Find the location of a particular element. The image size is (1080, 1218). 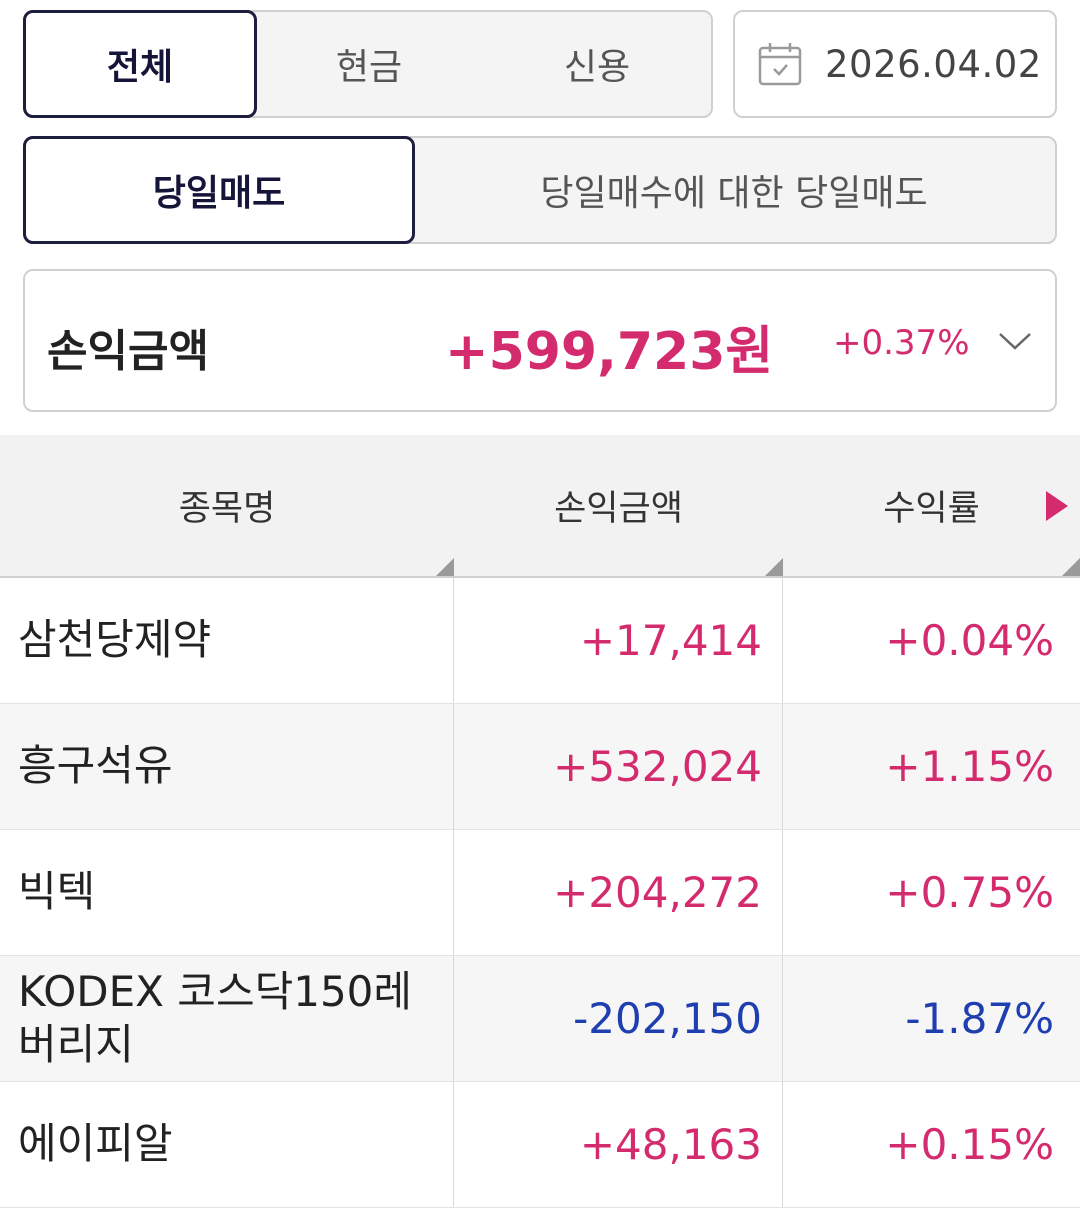

table-header: 종목명 손익금액 수익률 is located at coordinates (540, 506).